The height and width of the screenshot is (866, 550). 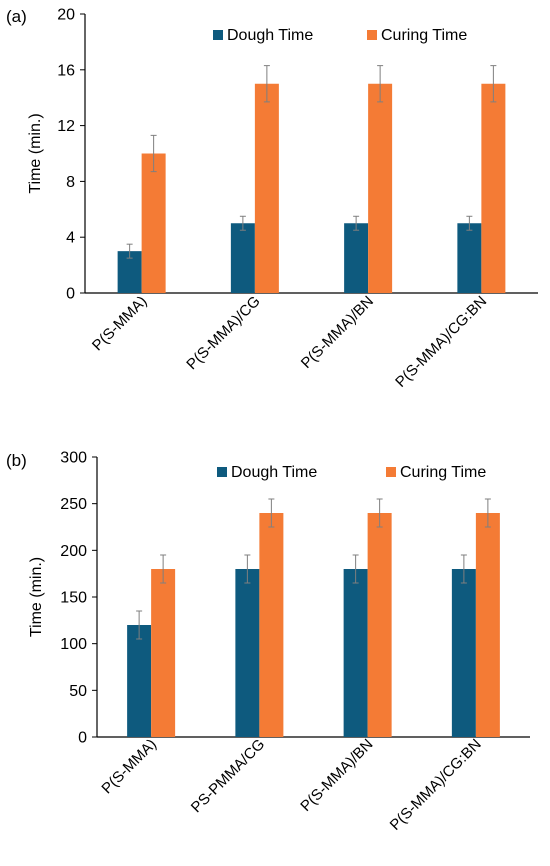 I want to click on y-tick-label: 50, so click(x=78, y=691).